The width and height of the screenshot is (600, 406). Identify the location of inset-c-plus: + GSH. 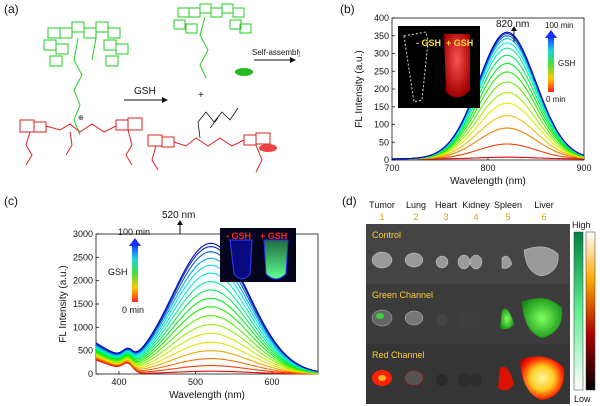
(273, 236).